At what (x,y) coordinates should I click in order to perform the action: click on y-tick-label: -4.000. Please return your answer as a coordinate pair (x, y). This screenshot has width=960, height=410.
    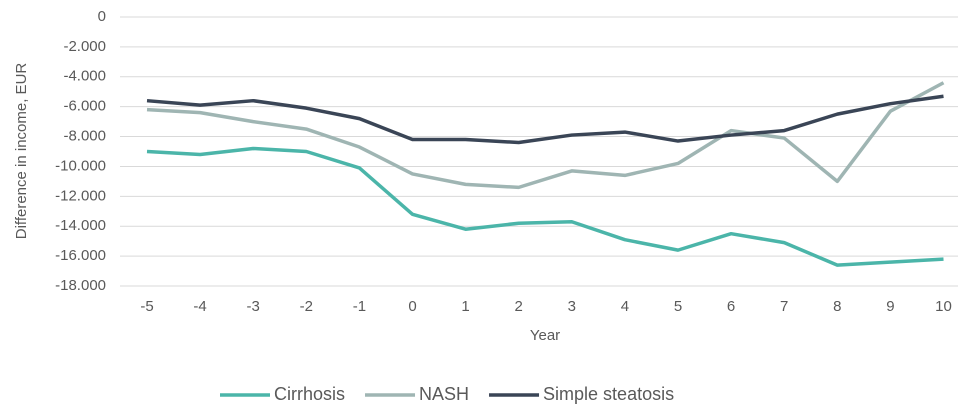
    Looking at the image, I should click on (84, 76).